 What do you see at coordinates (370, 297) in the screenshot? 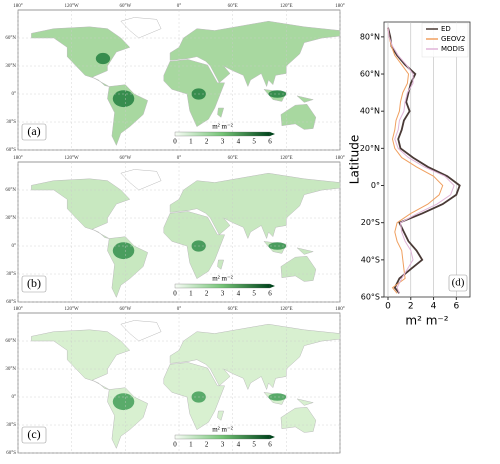
I see `y-tick-label: 60°S` at bounding box center [370, 297].